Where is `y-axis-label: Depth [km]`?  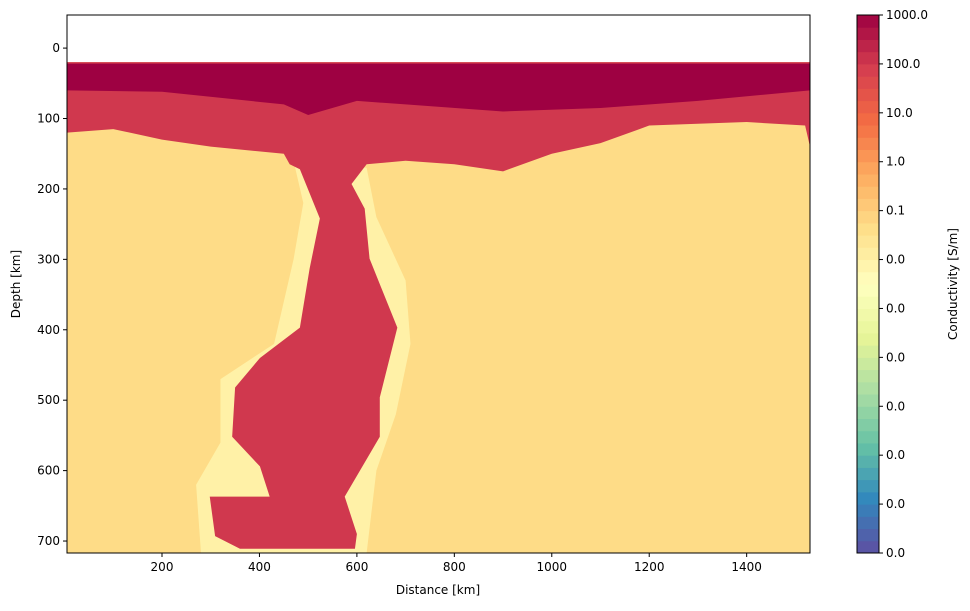 y-axis-label: Depth [km] is located at coordinates (16, 284).